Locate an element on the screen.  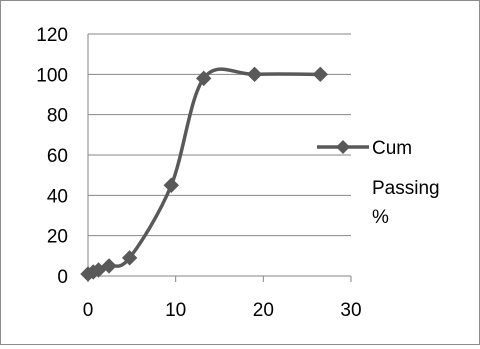
y-tick-label: 0 is located at coordinates (62, 277).